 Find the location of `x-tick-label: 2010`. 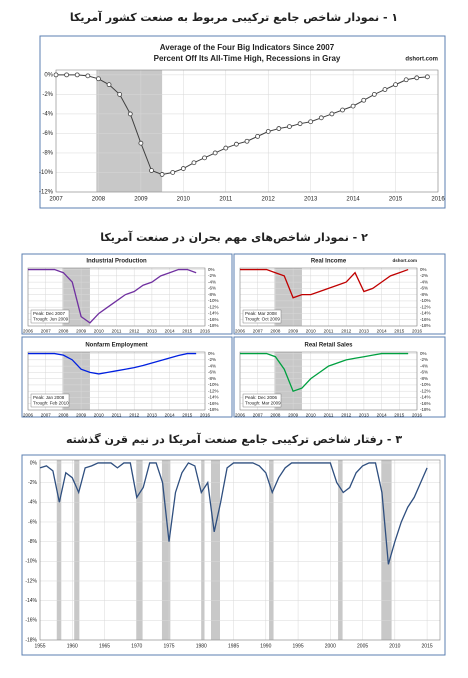

x-tick-label: 2010 is located at coordinates (99, 415).